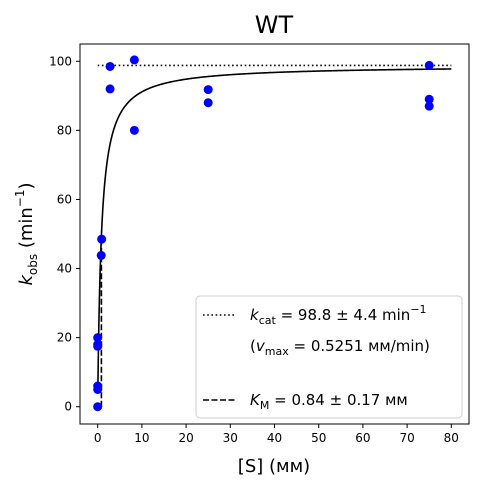 The image size is (477, 484). What do you see at coordinates (185, 438) in the screenshot?
I see `x-tick-label: 20` at bounding box center [185, 438].